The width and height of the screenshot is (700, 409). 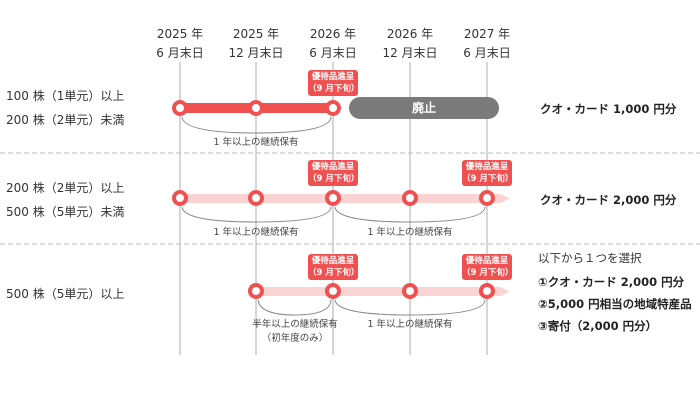 I want to click on reward-text: クオ・カード 1,000 円分, so click(x=608, y=109).